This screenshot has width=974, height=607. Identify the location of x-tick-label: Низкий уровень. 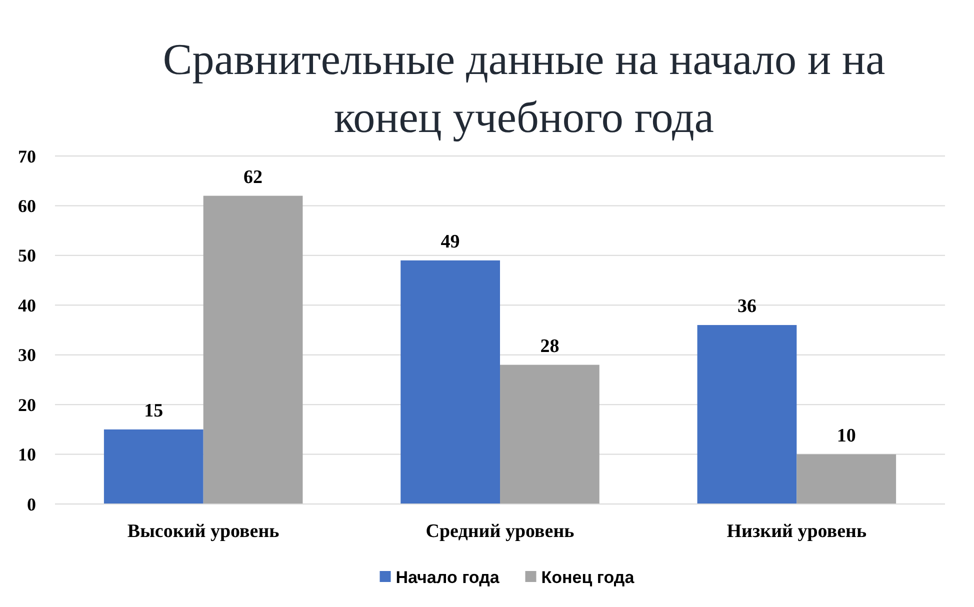
(796, 531).